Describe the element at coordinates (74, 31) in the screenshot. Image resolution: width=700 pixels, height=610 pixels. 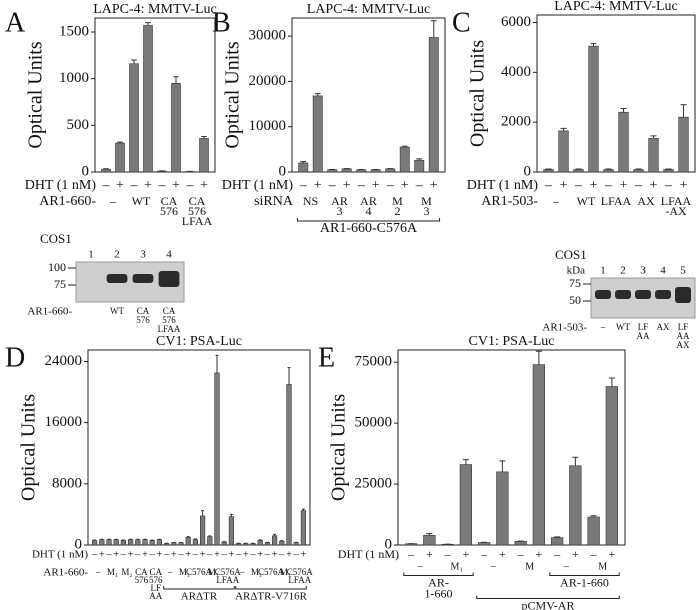
I see `y-tick-label: 1500` at that location.